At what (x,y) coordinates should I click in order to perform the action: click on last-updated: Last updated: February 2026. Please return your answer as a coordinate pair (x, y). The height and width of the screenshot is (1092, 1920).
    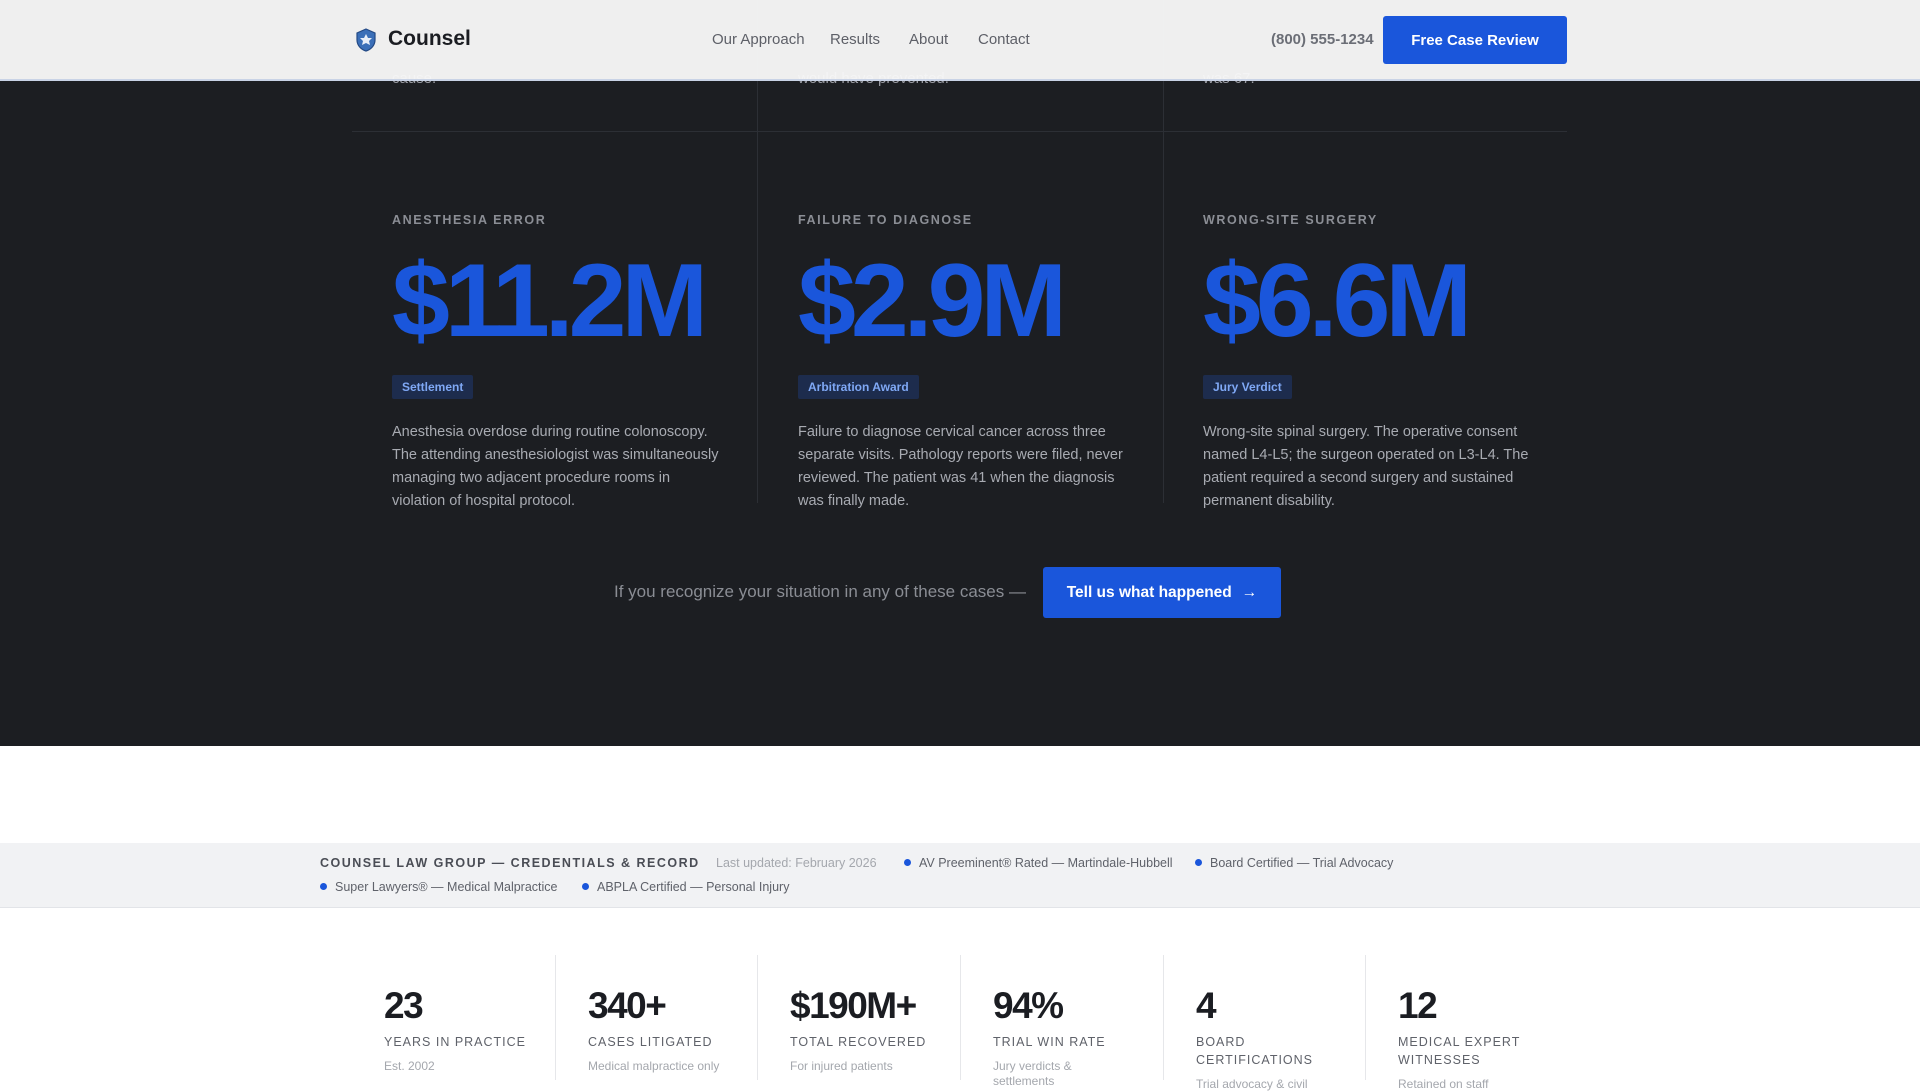
    Looking at the image, I should click on (796, 863).